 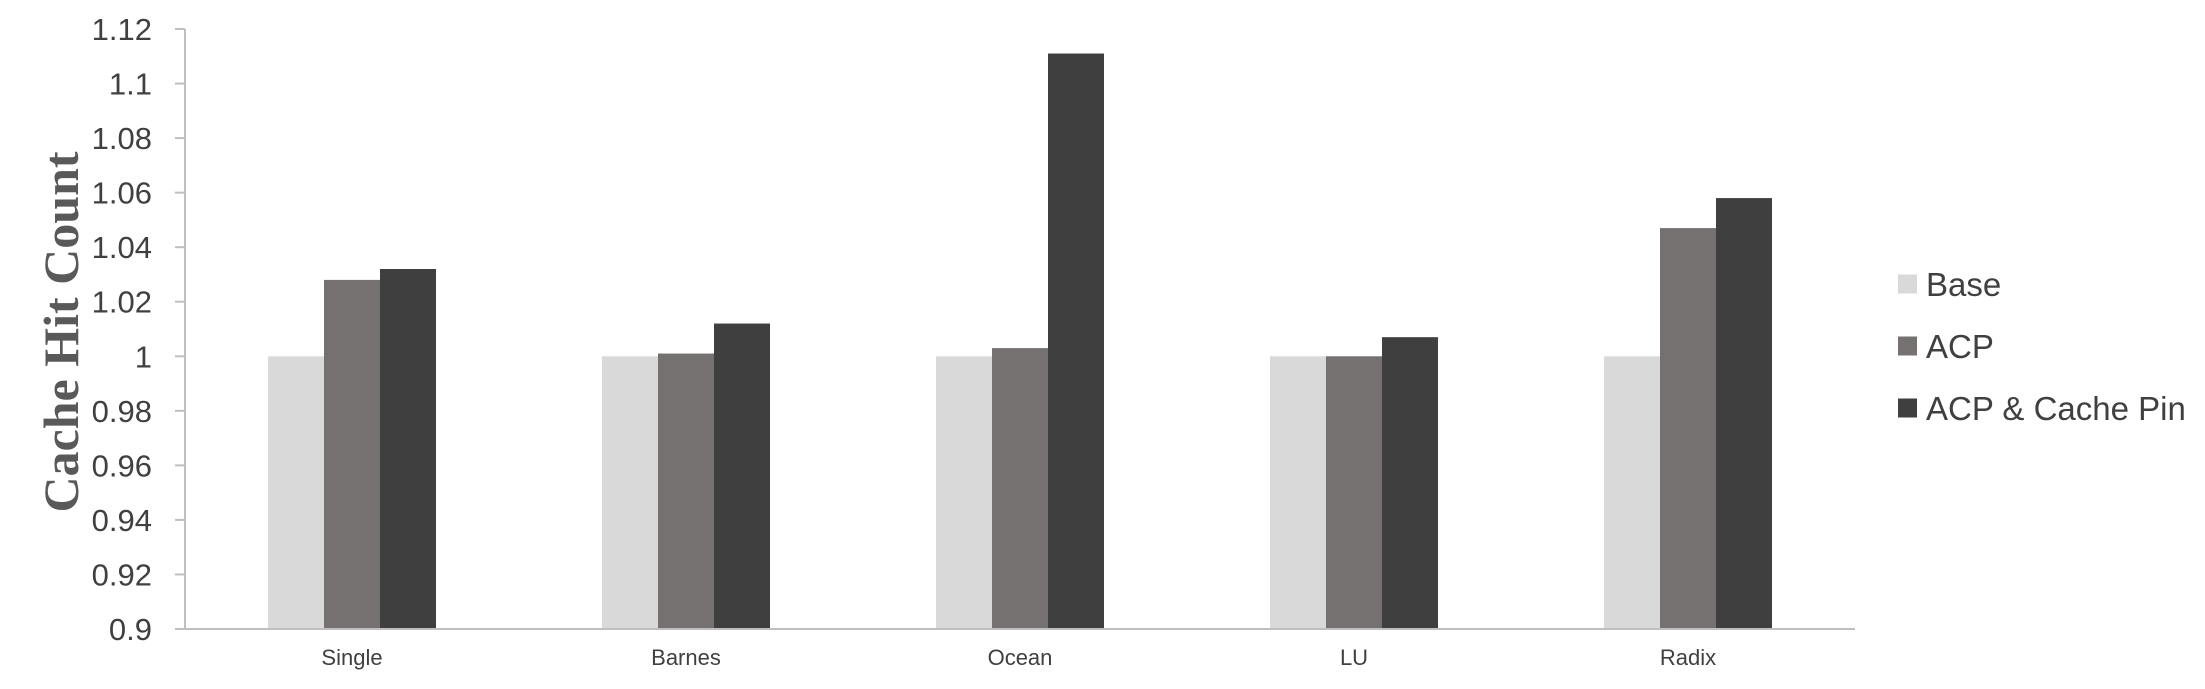 I want to click on x-tick-label: LU, so click(x=1354, y=657).